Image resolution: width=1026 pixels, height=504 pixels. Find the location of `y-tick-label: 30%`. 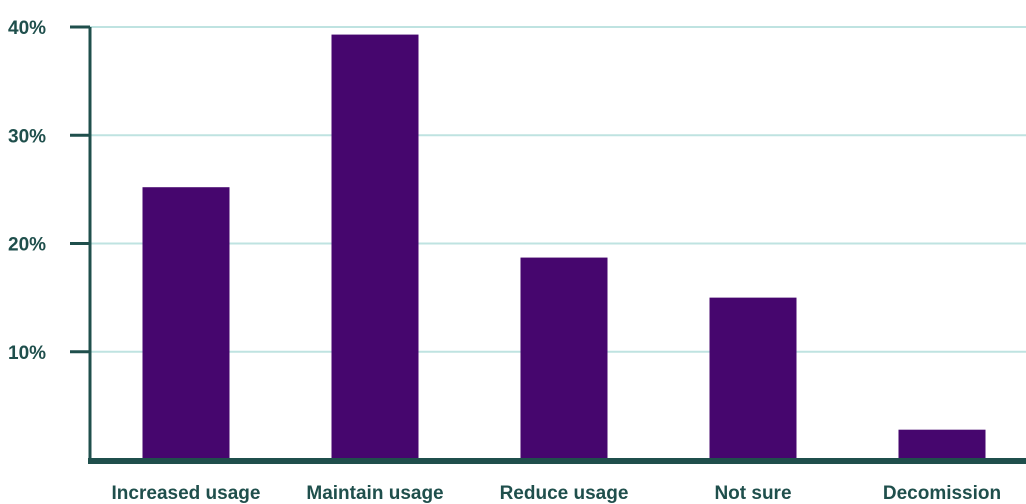

y-tick-label: 30% is located at coordinates (27, 136).